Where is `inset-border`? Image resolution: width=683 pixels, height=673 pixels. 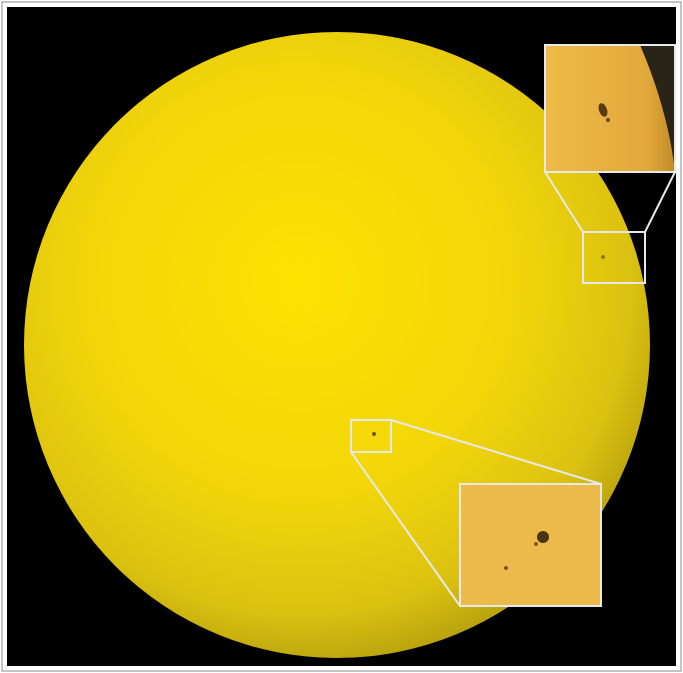 inset-border is located at coordinates (610, 108).